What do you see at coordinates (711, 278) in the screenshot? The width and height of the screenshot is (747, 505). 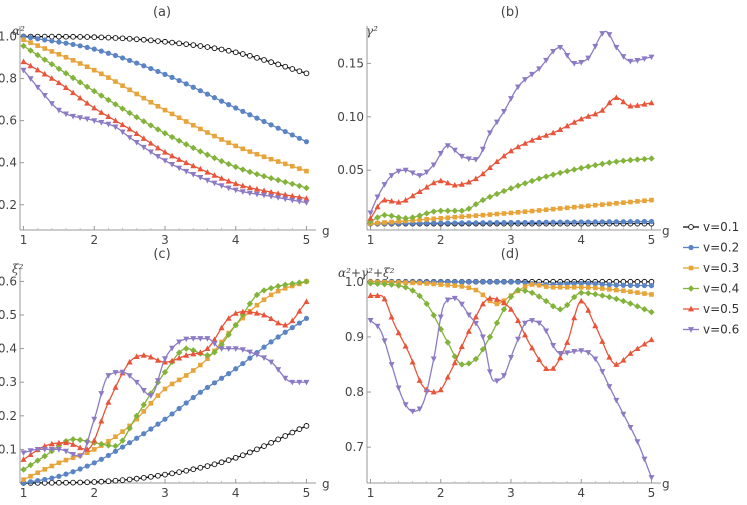 I see `legend: v=0.1 v=0.2 v=0.3 v=0.4 v=0.5 v=0.6` at bounding box center [711, 278].